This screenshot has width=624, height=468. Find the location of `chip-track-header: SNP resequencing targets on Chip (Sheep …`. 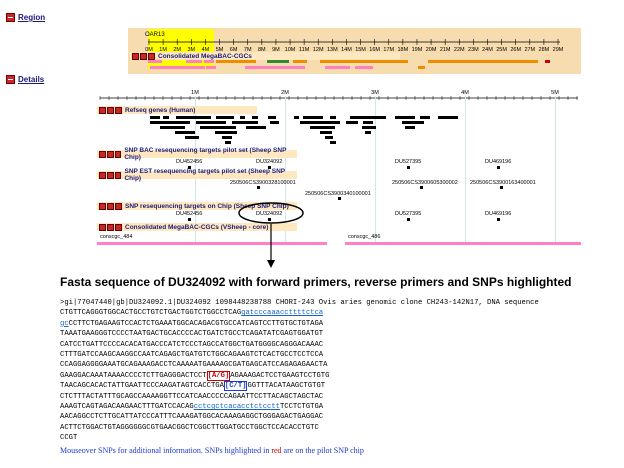

chip-track-header: SNP resequencing targets on Chip (Sheep … is located at coordinates (197, 206).